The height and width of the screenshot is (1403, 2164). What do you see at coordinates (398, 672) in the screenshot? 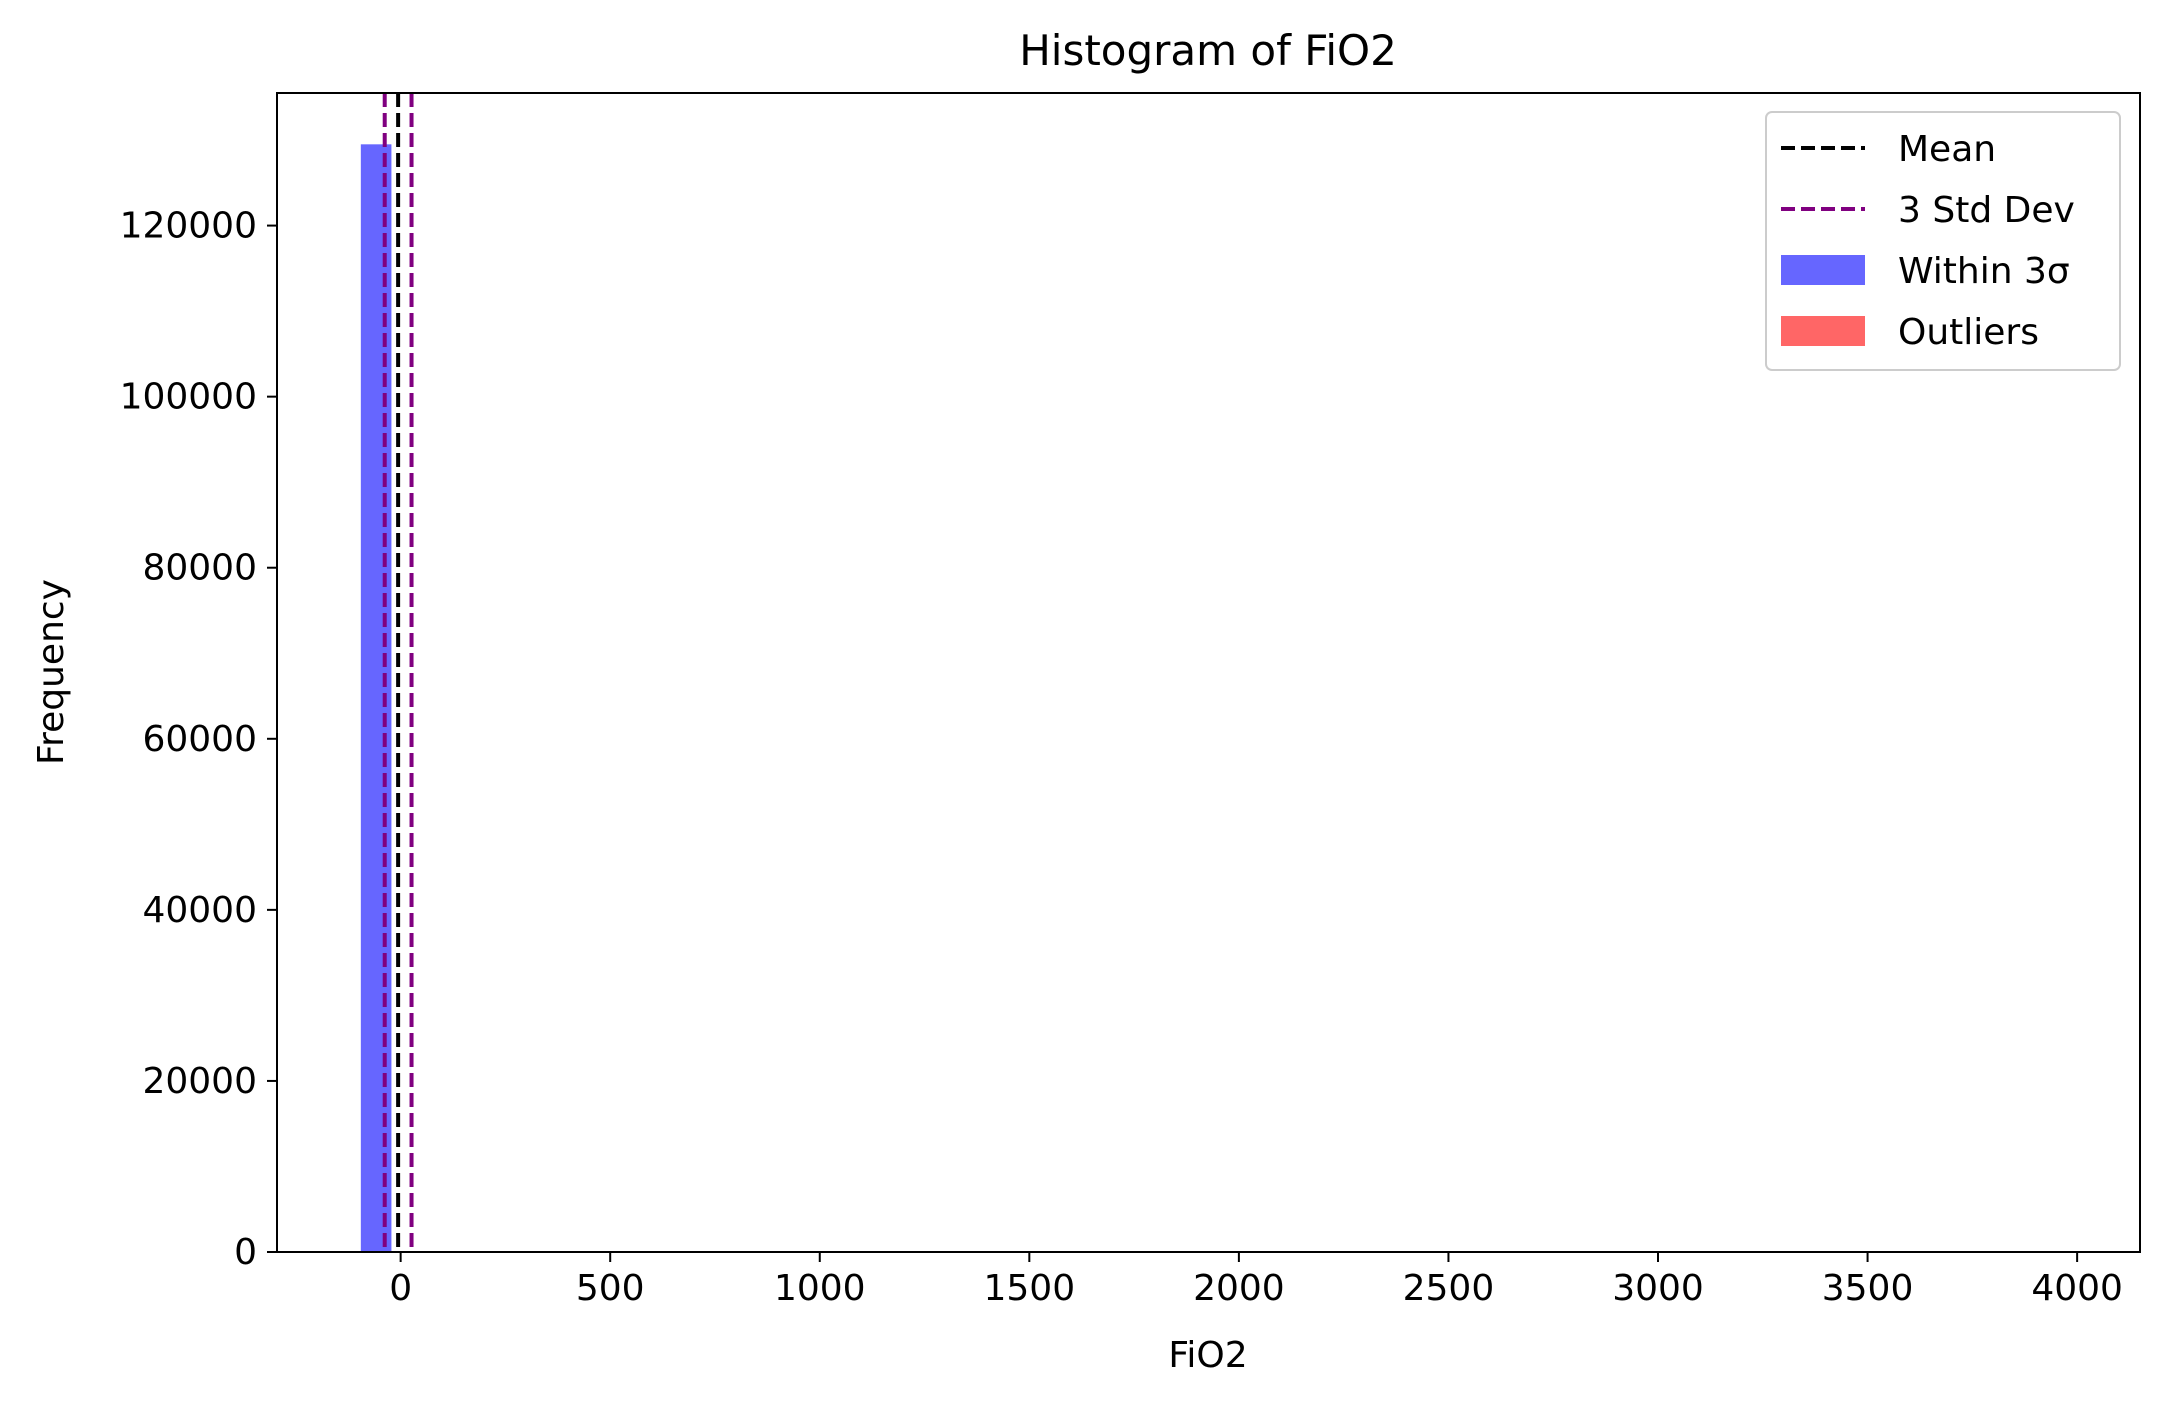
I see `reference-lines-group` at bounding box center [398, 672].